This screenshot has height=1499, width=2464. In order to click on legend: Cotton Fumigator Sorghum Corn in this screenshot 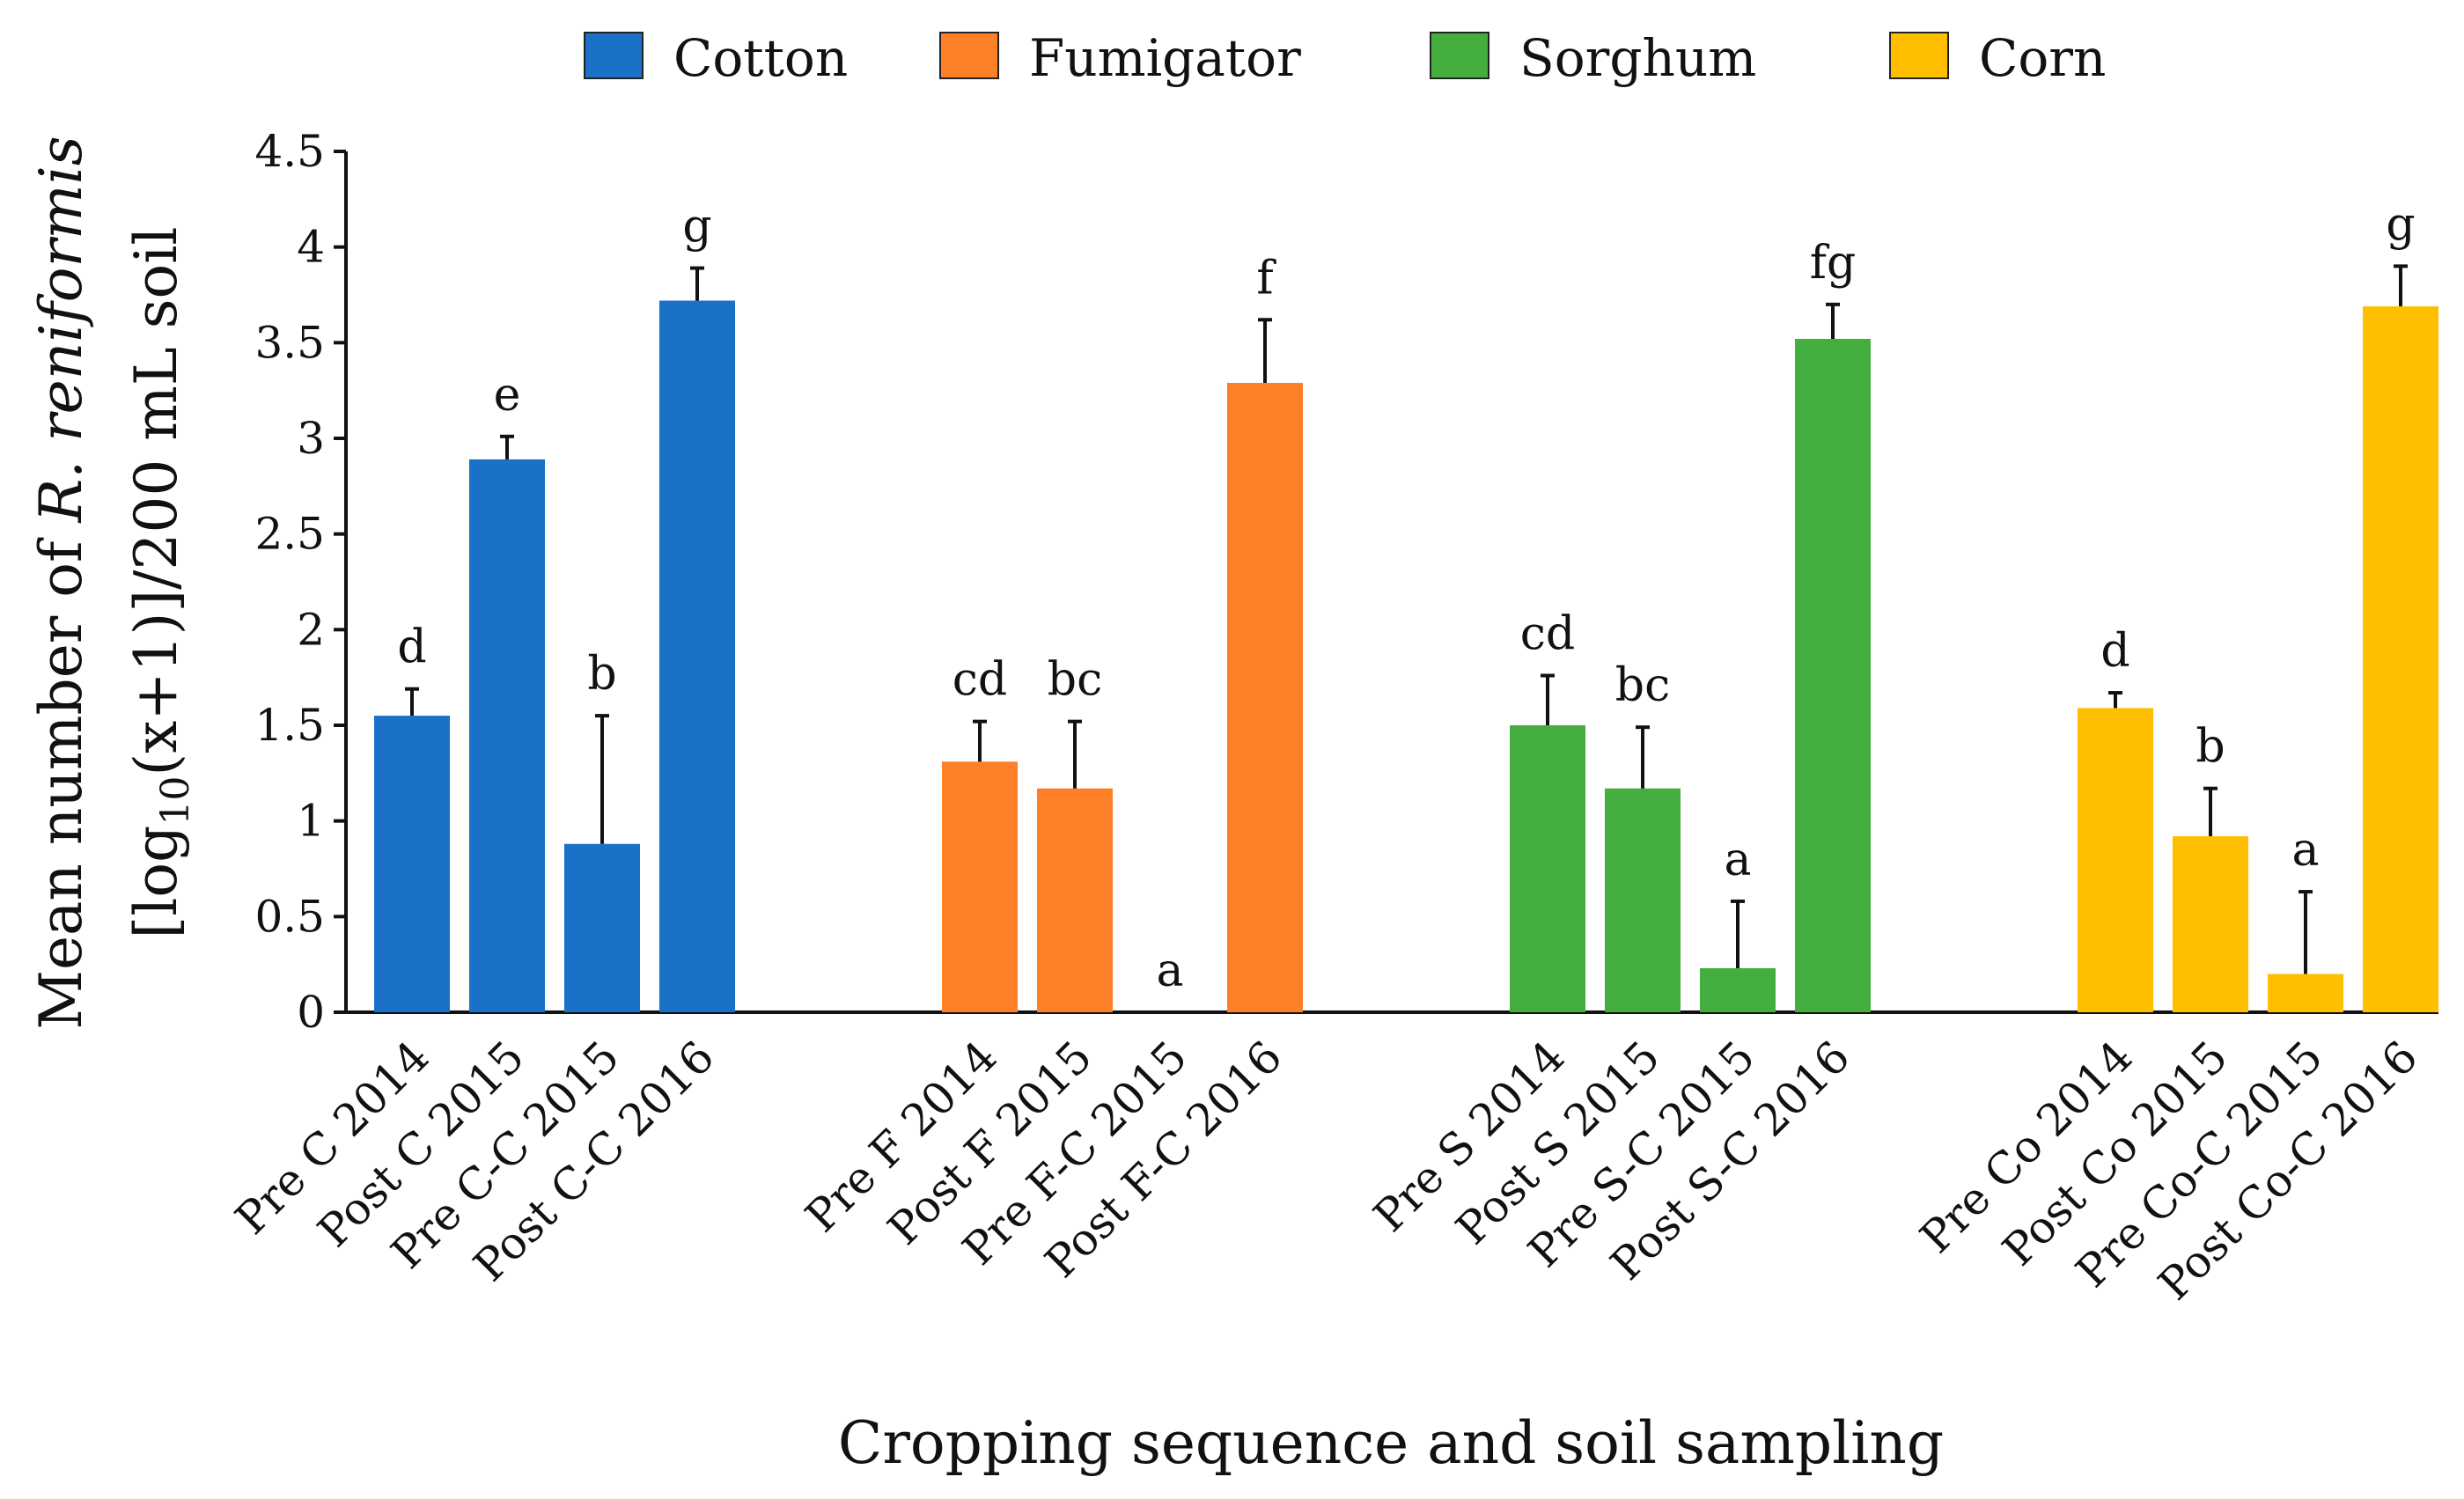, I will do `click(1345, 58)`.